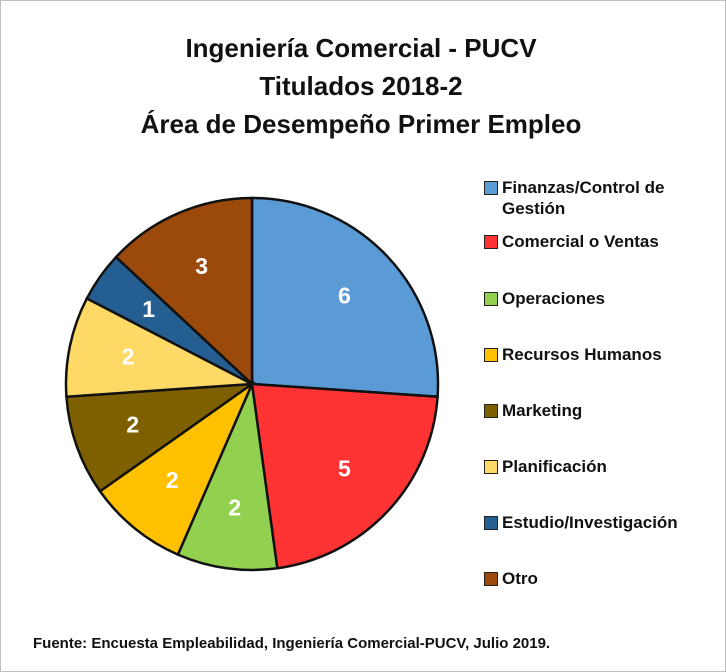 Image resolution: width=726 pixels, height=672 pixels. What do you see at coordinates (554, 466) in the screenshot?
I see `legend-label: Planificación` at bounding box center [554, 466].